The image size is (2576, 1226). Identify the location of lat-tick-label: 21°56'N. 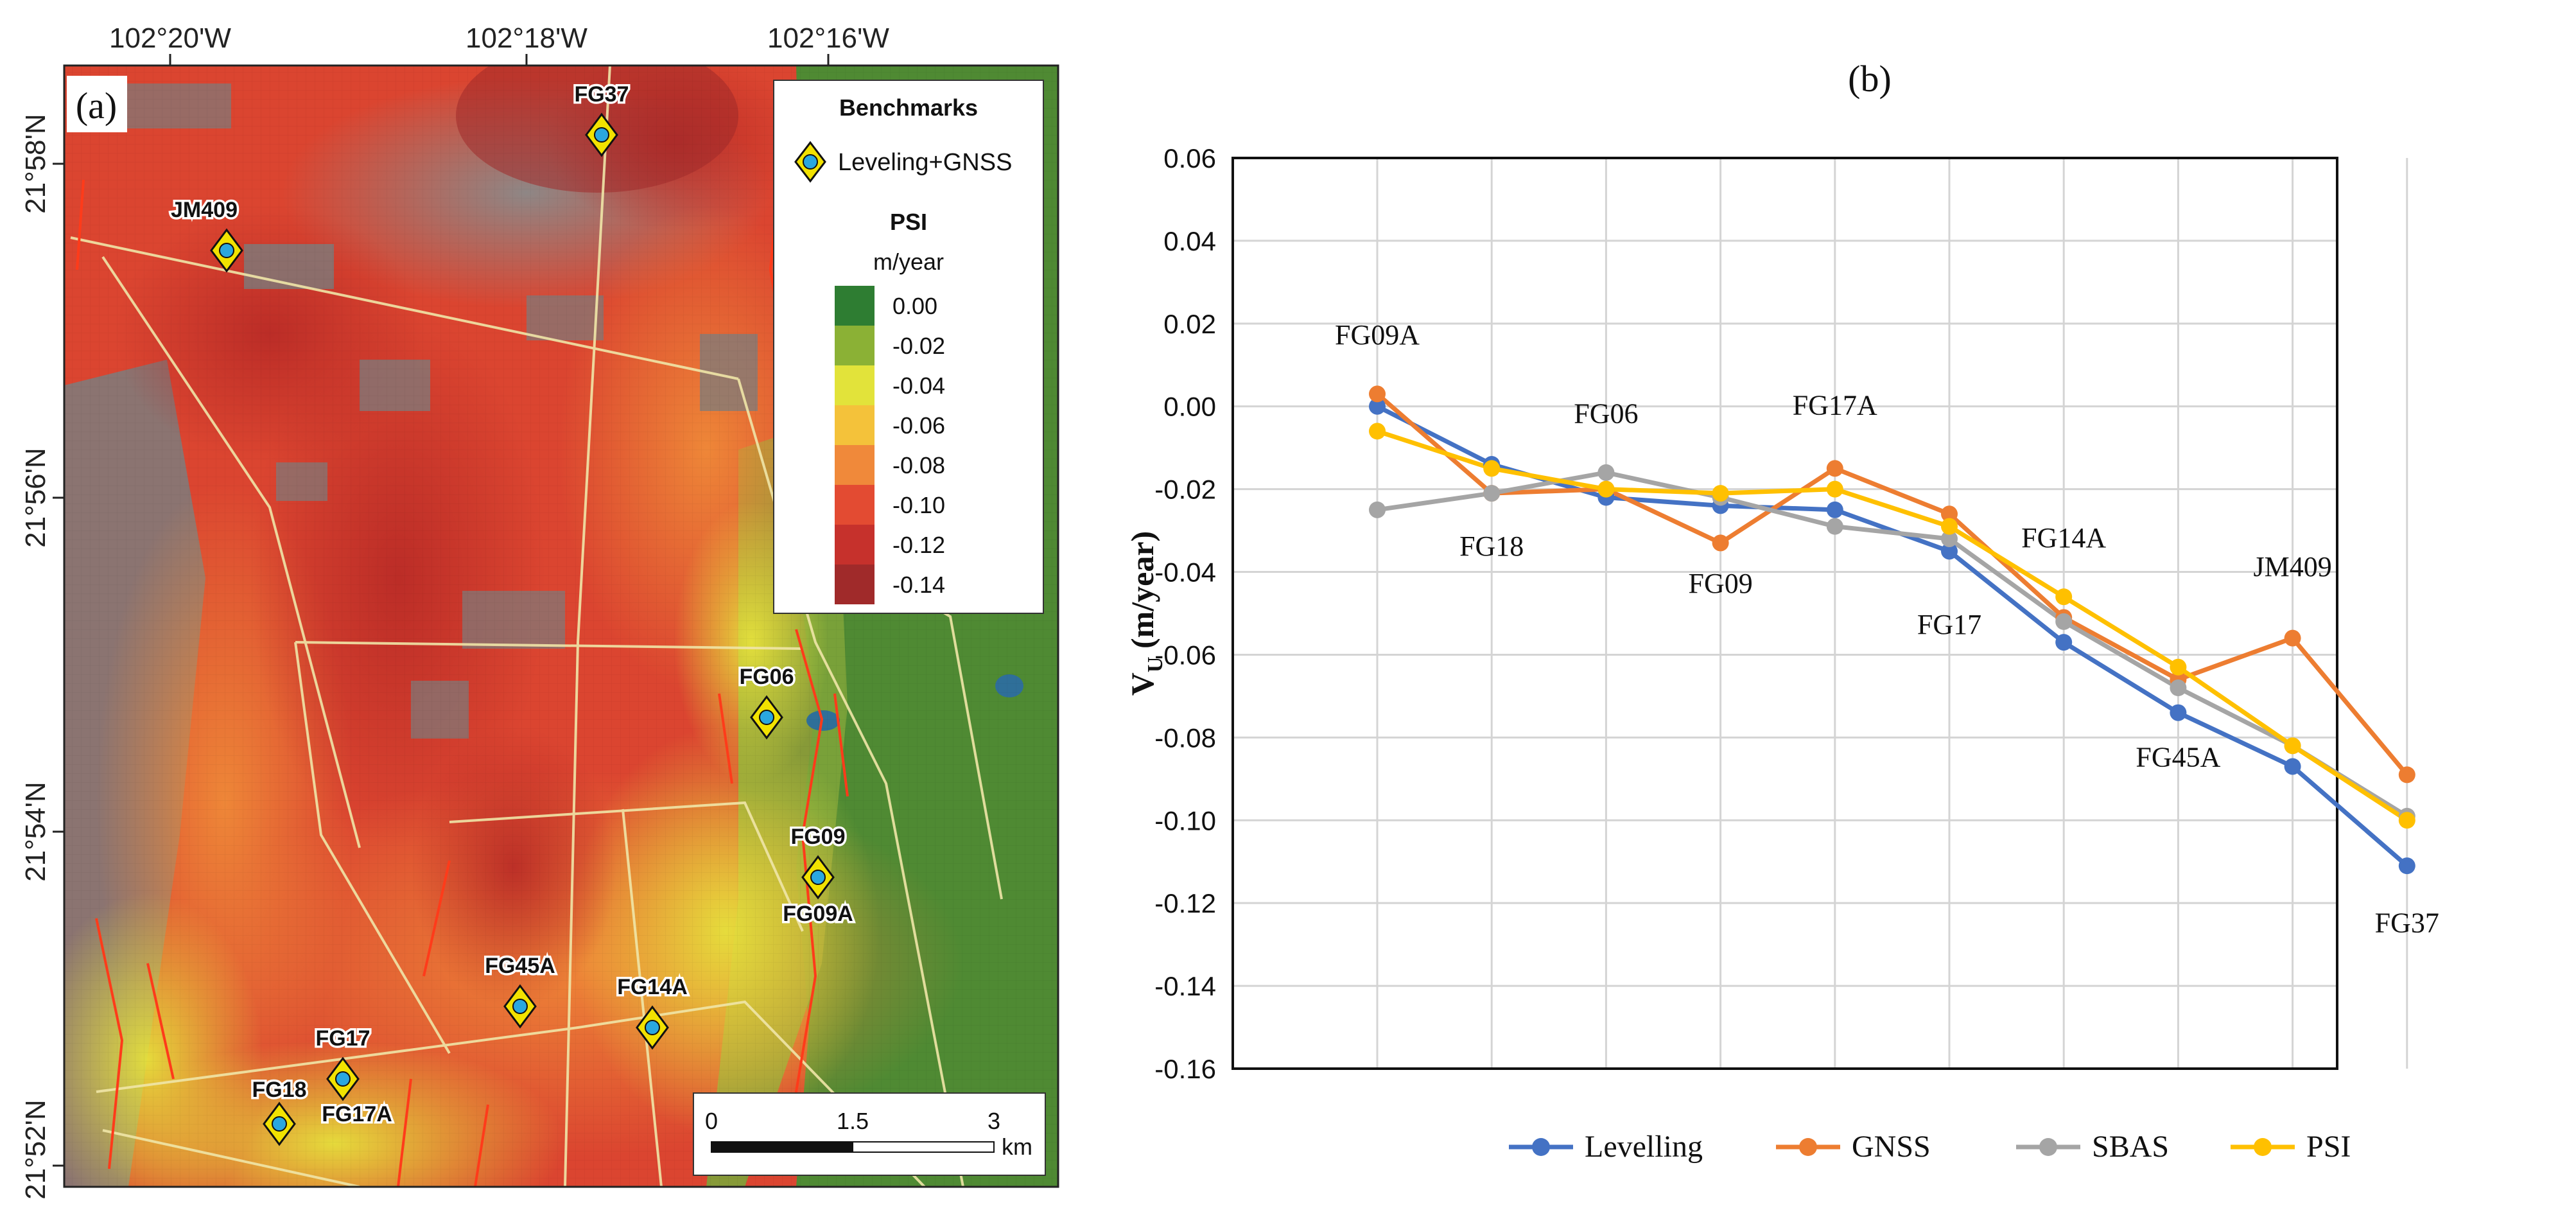
(35, 498).